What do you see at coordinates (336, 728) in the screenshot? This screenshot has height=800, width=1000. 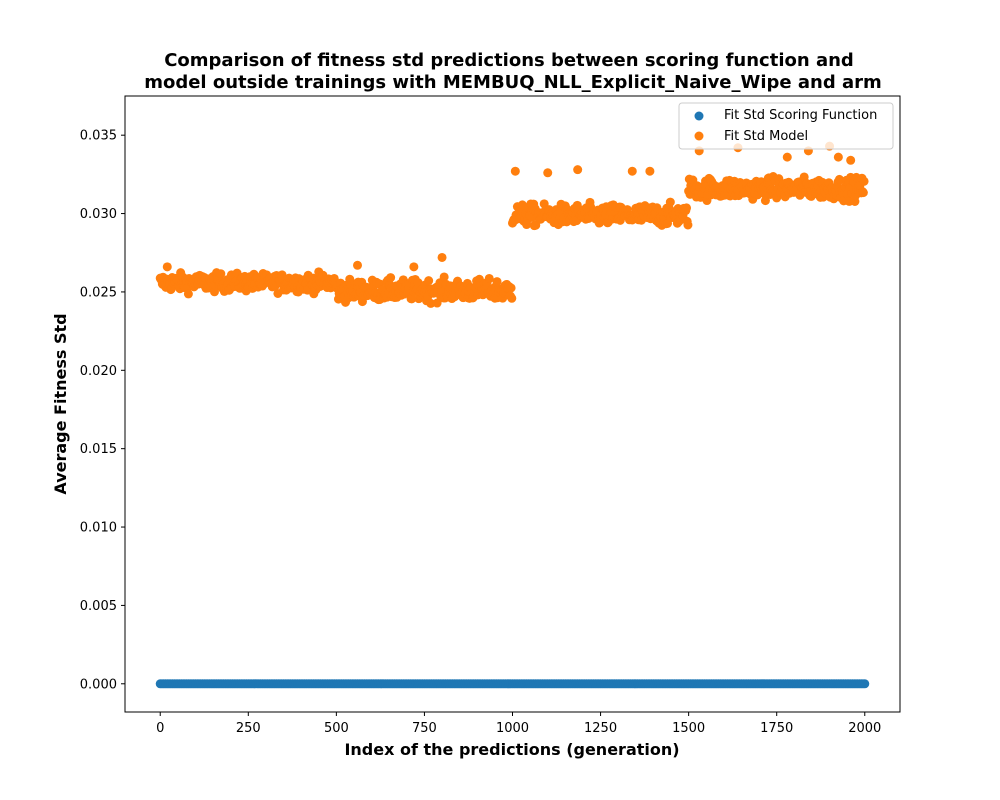 I see `x-tick-label: 500` at bounding box center [336, 728].